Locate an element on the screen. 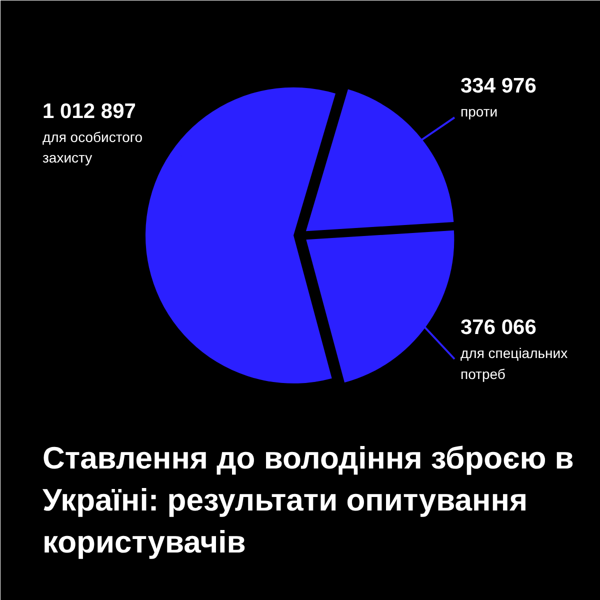  slice-label: для особистого захисту is located at coordinates (92, 147).